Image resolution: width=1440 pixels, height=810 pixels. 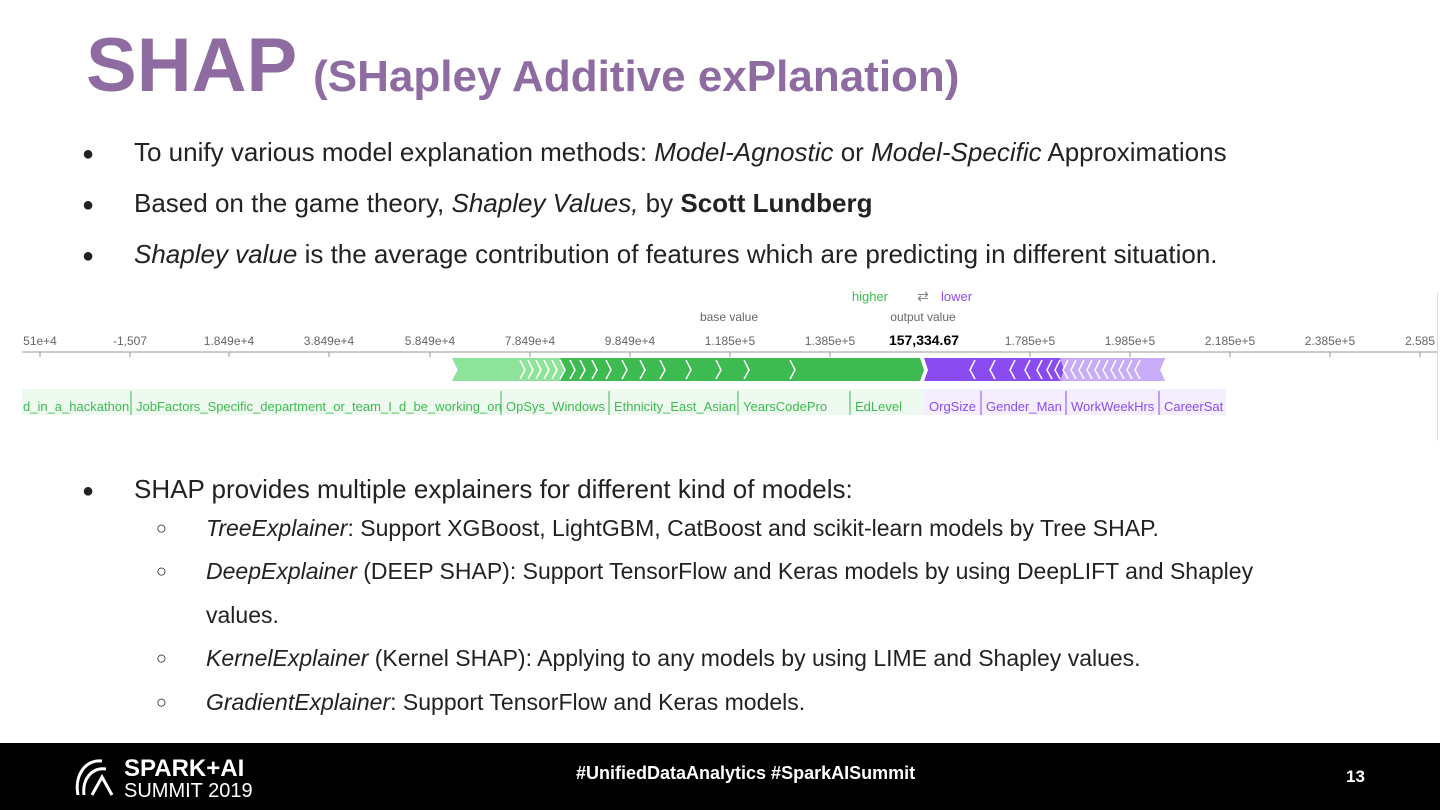 I want to click on title: SHAP (SHapley Additive exPlanation), so click(x=522, y=65).